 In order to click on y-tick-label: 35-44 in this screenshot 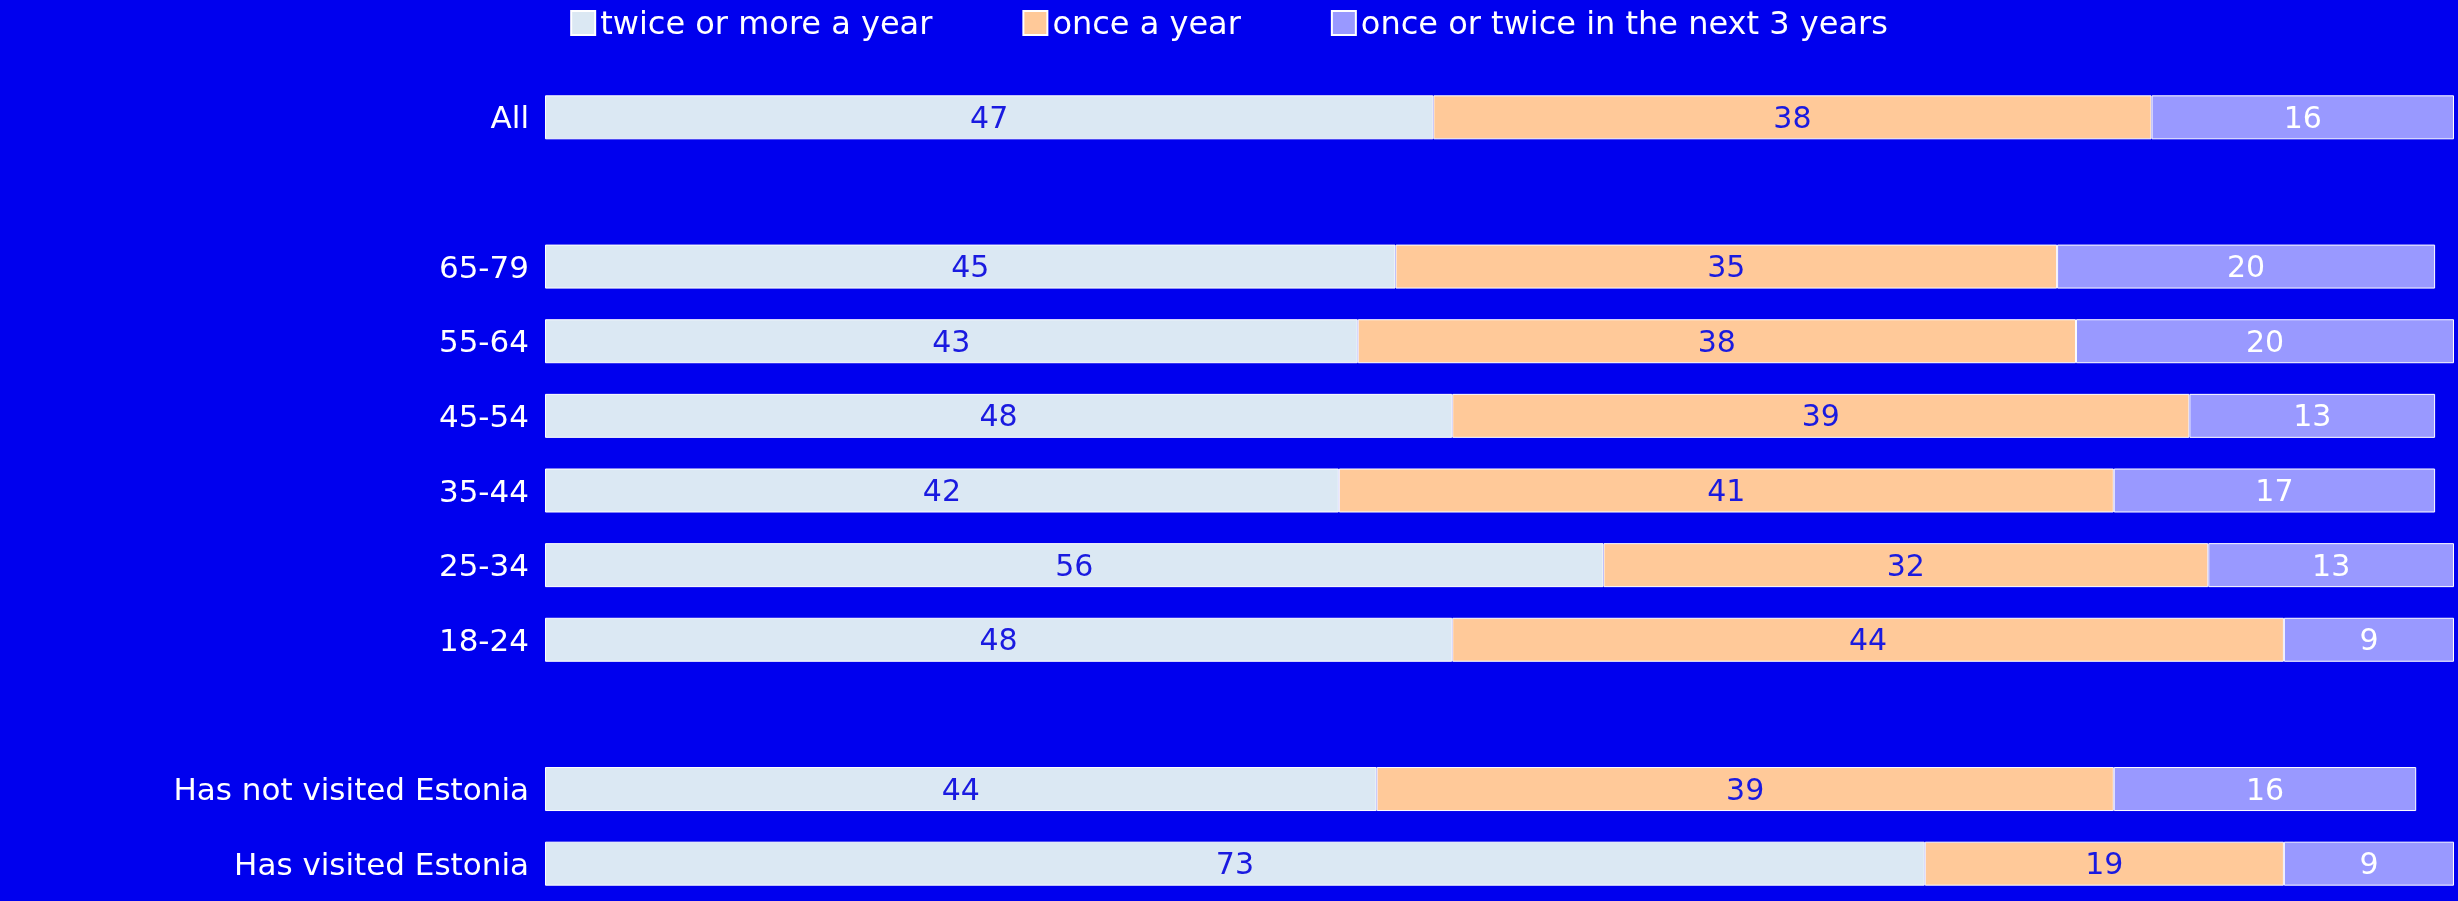, I will do `click(483, 490)`.